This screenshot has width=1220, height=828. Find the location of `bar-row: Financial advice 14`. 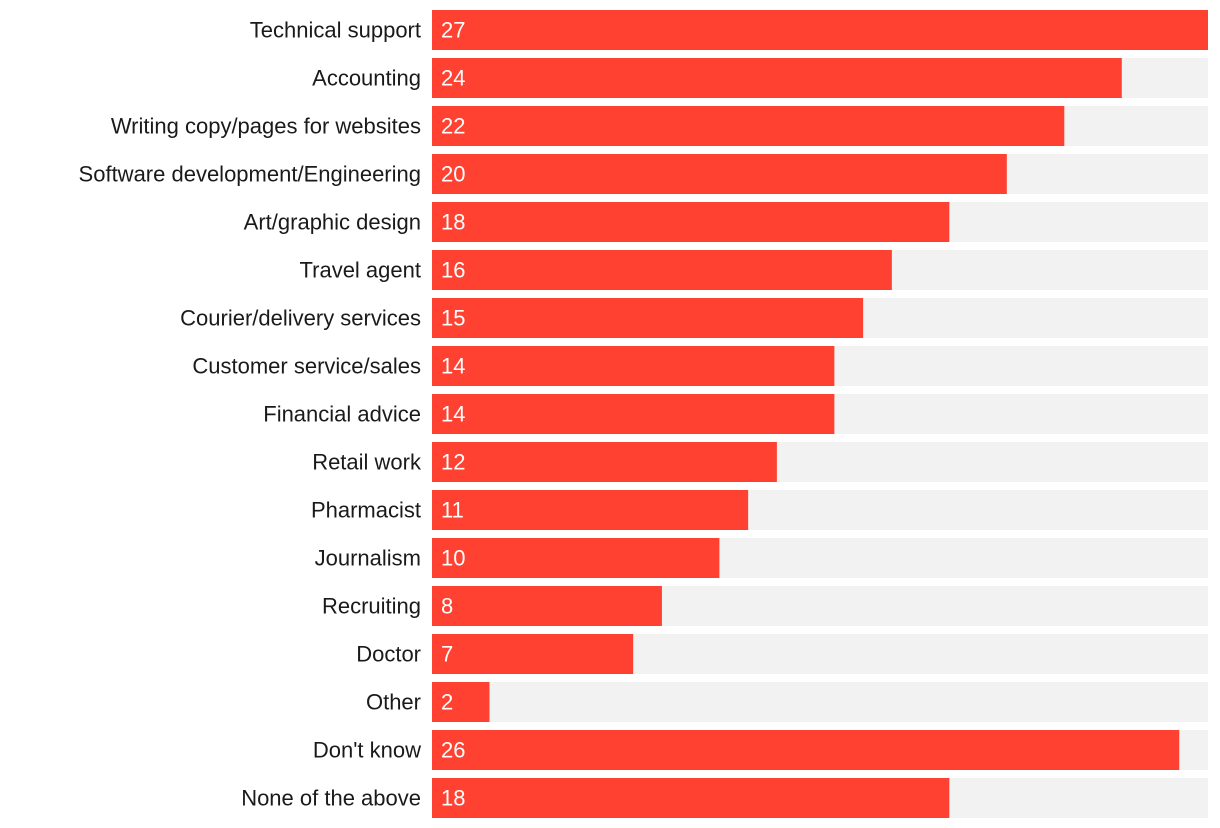

bar-row: Financial advice 14 is located at coordinates (735, 414).